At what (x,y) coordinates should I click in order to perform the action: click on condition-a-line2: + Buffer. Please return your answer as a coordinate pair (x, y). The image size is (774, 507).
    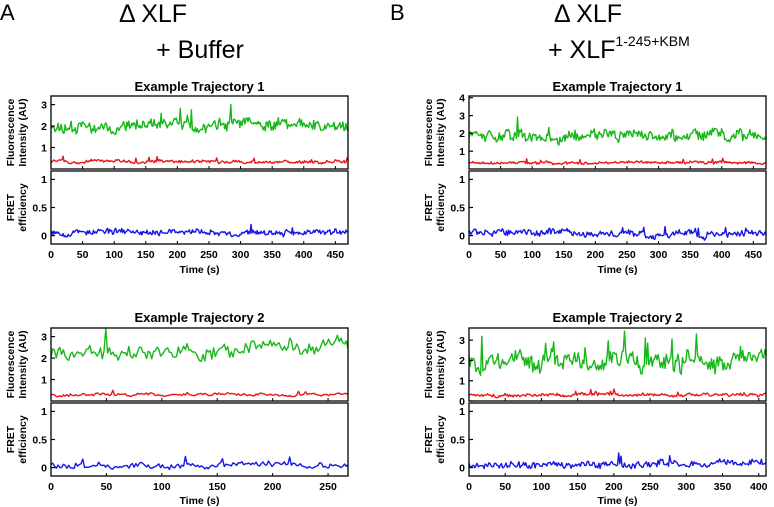
    Looking at the image, I should click on (200, 50).